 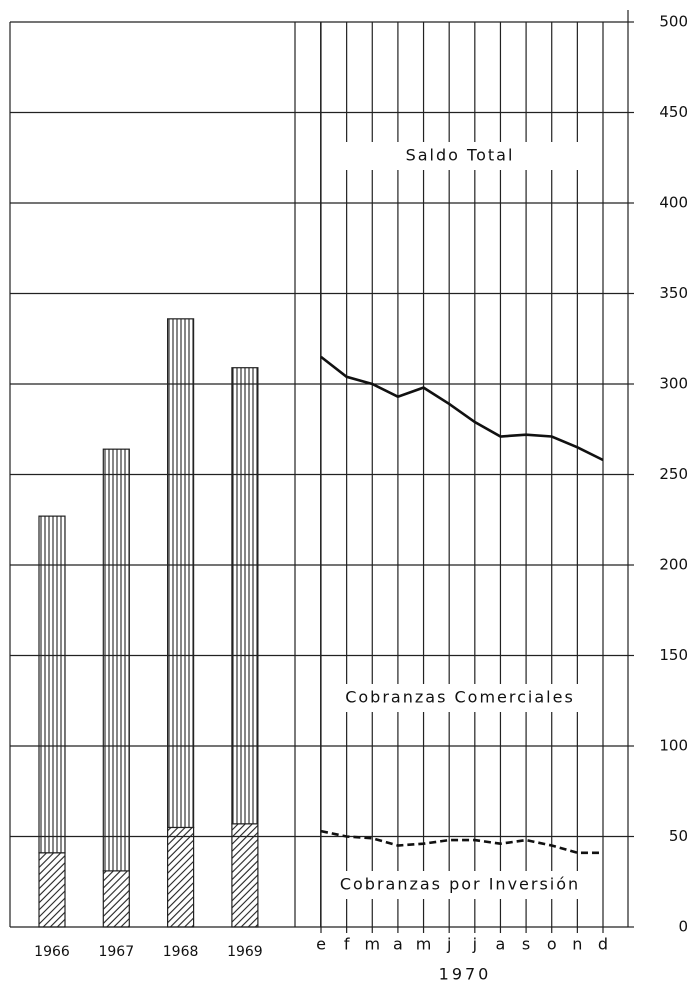 I want to click on x-tick-label: s, so click(x=526, y=944).